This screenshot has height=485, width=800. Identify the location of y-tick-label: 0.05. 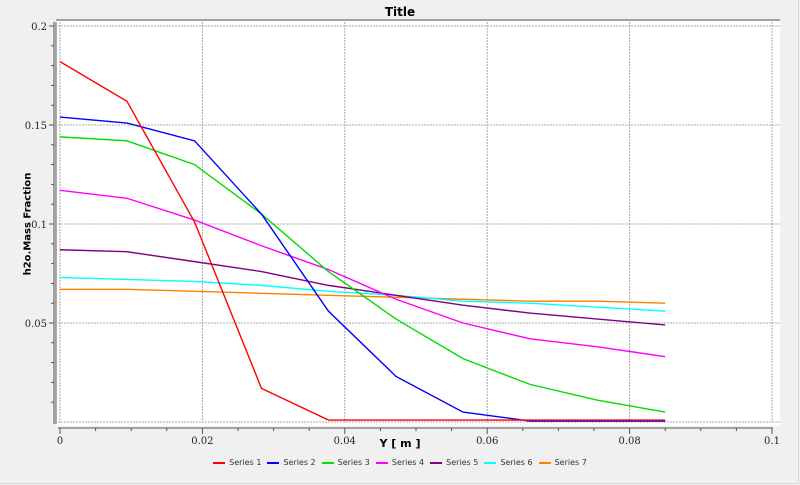
(36, 324).